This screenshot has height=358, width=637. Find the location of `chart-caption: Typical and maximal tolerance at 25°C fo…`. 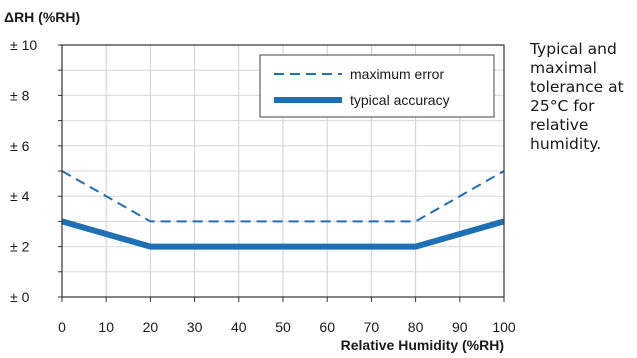

chart-caption: Typical and maximal tolerance at 25°C fo… is located at coordinates (577, 96).